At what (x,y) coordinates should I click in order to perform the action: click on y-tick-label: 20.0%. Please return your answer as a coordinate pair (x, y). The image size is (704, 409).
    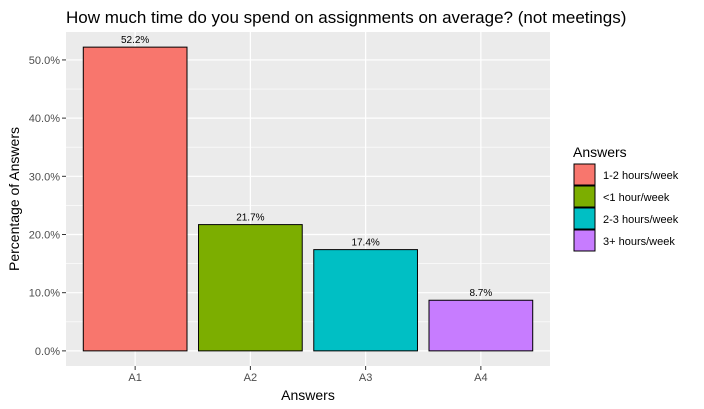
    Looking at the image, I should click on (44, 235).